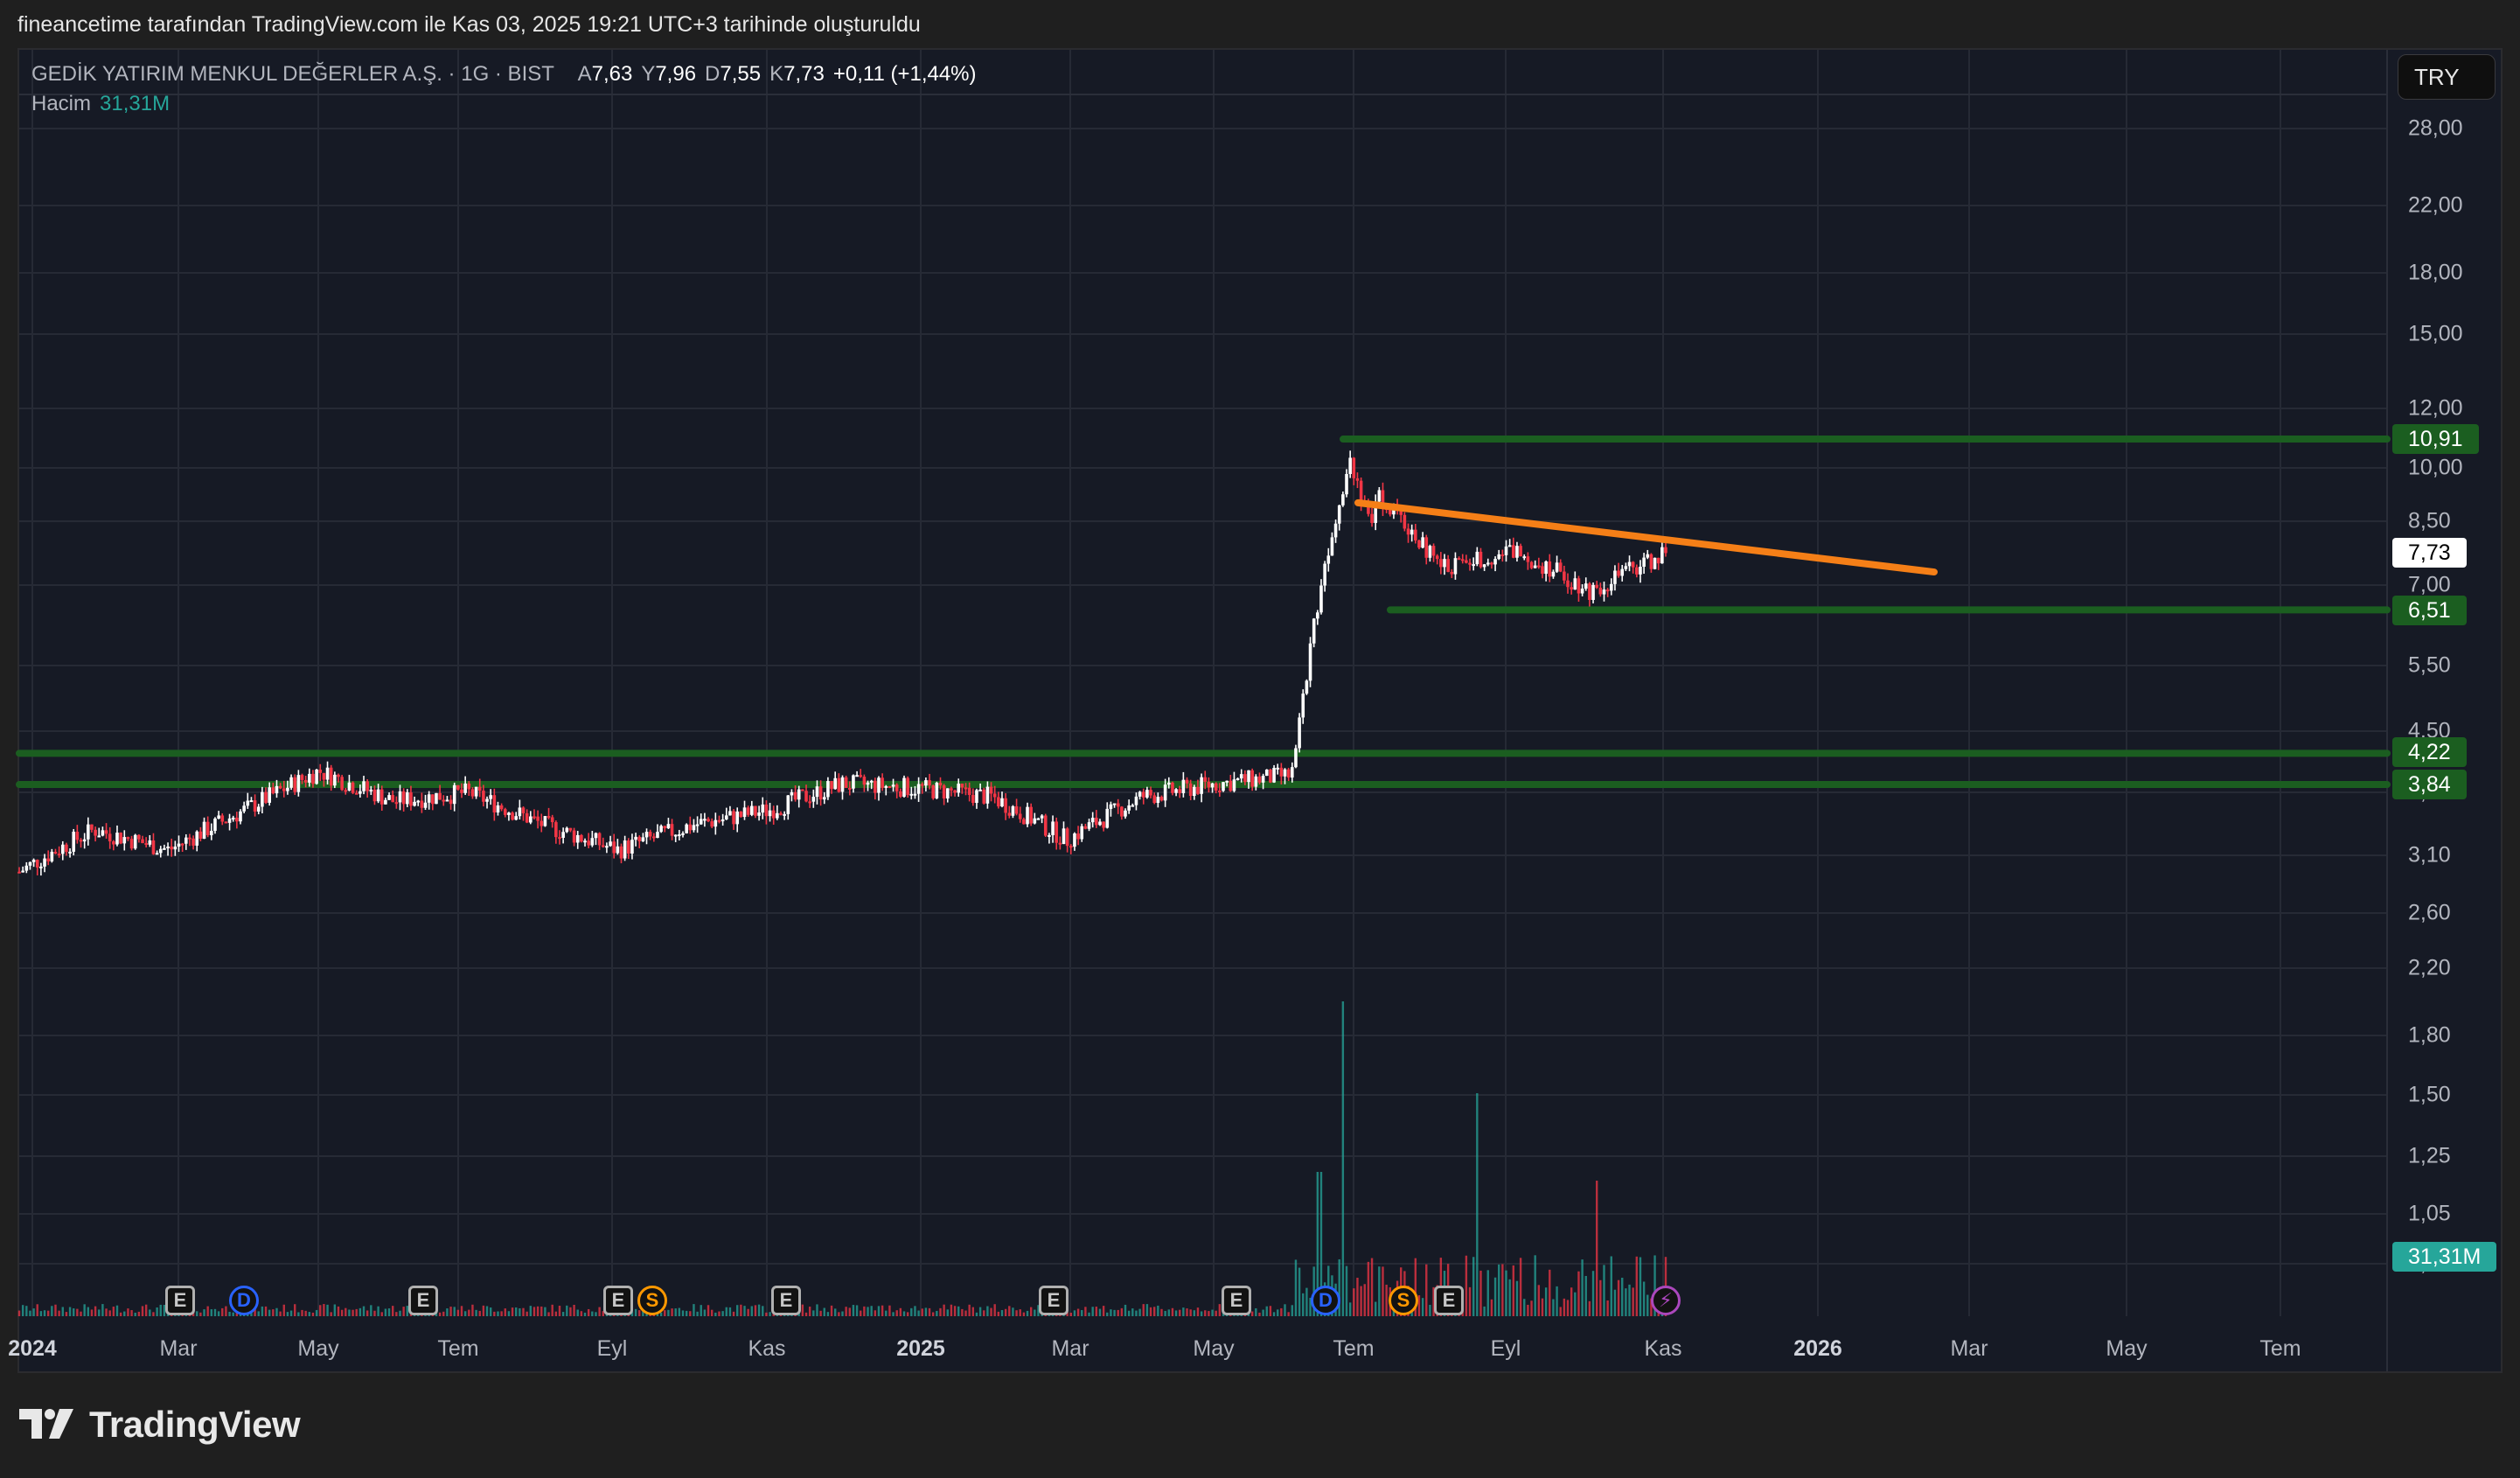 This screenshot has height=1478, width=2520. What do you see at coordinates (741, 74) in the screenshot?
I see `low-value: 7,55` at bounding box center [741, 74].